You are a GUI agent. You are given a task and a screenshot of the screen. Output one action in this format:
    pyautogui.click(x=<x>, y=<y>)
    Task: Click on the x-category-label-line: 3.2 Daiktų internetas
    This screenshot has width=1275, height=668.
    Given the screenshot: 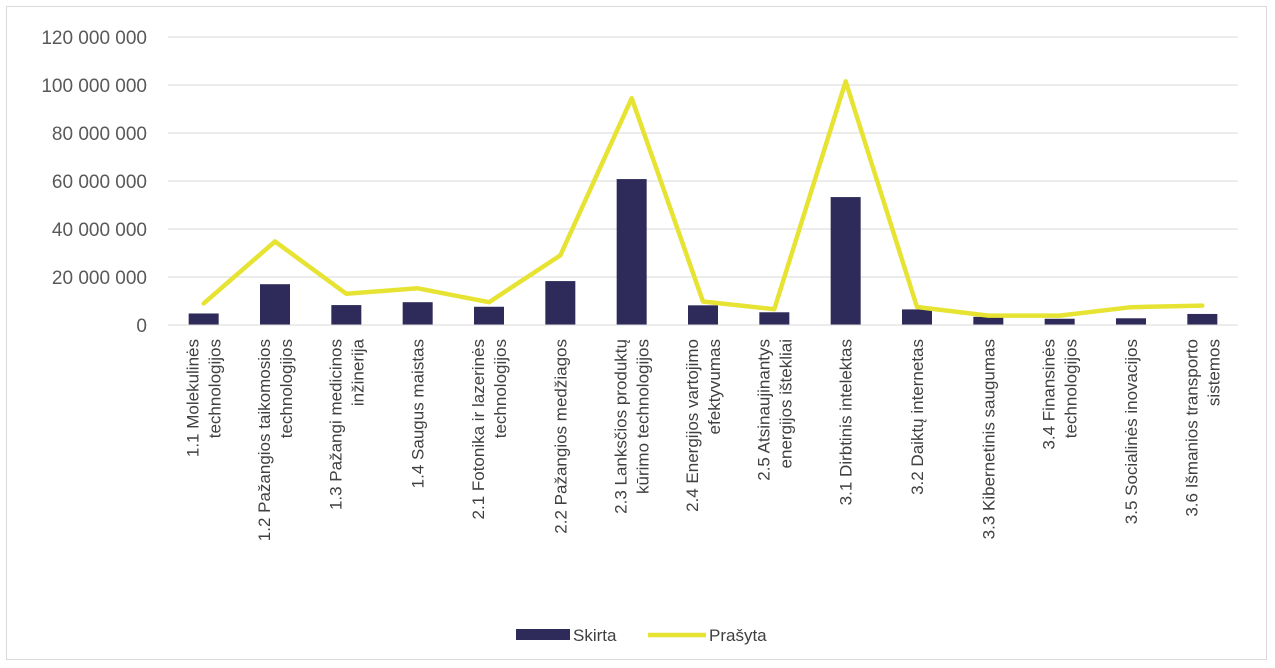 What is the action you would take?
    pyautogui.click(x=917, y=417)
    